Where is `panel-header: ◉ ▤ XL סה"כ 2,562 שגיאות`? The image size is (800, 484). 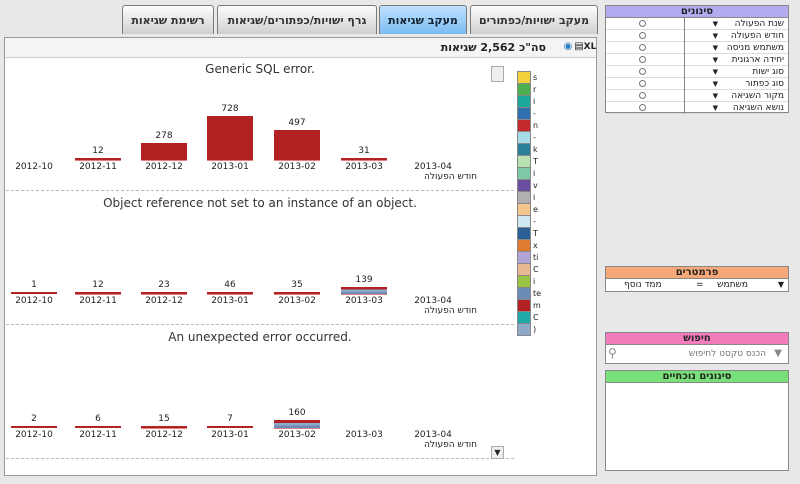 panel-header: ◉ ▤ XL סה"כ 2,562 שגיאות is located at coordinates (300, 48).